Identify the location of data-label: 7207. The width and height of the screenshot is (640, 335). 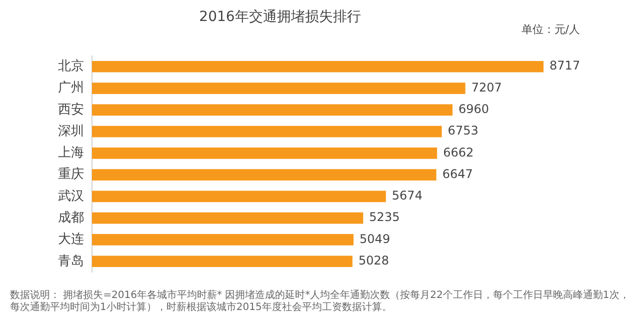
(486, 87).